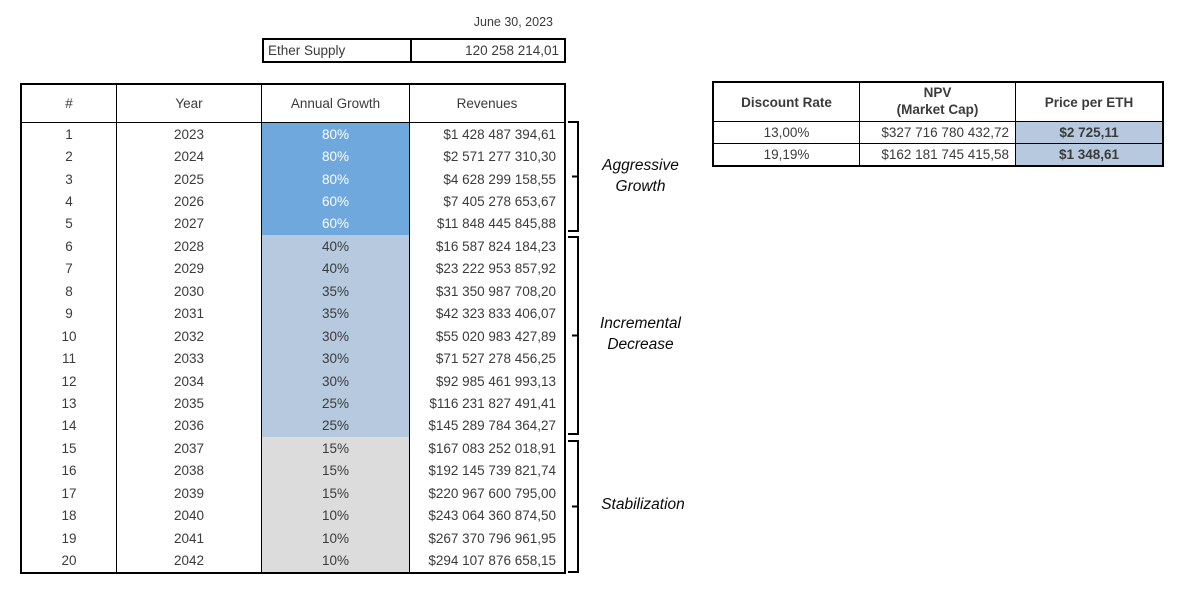 The height and width of the screenshot is (597, 1200). Describe the element at coordinates (189, 470) in the screenshot. I see `year-cell: 2038` at that location.